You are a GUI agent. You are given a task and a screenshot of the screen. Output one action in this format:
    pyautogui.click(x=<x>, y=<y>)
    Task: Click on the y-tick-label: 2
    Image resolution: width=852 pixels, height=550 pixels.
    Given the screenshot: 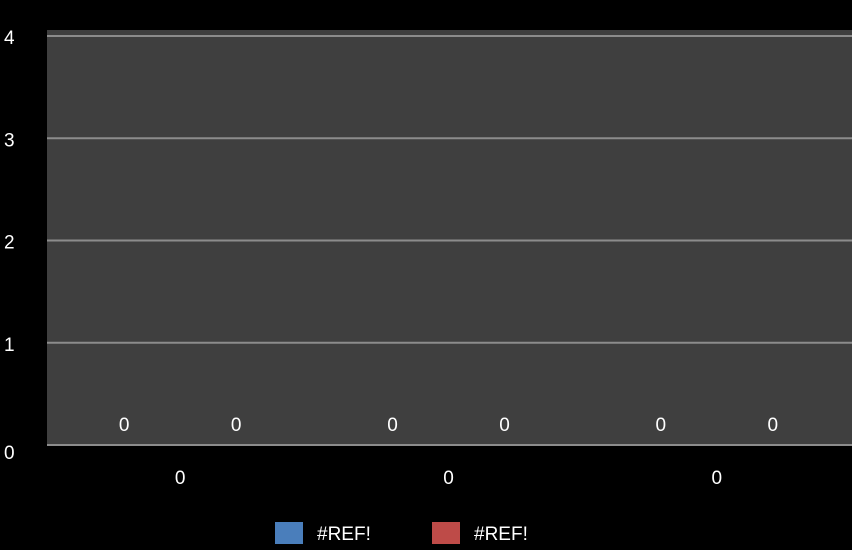 What is the action you would take?
    pyautogui.click(x=9, y=243)
    